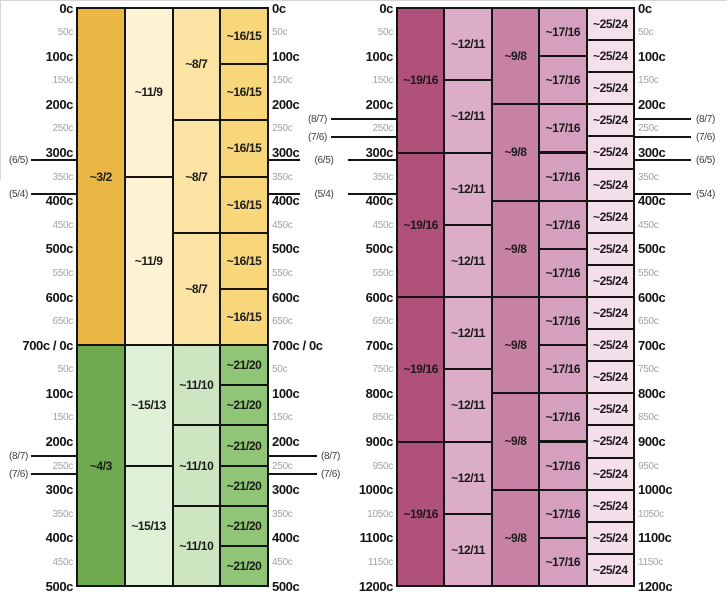  Describe the element at coordinates (706, 194) in the screenshot. I see `ratio-annotation-label: (5/4)` at that location.